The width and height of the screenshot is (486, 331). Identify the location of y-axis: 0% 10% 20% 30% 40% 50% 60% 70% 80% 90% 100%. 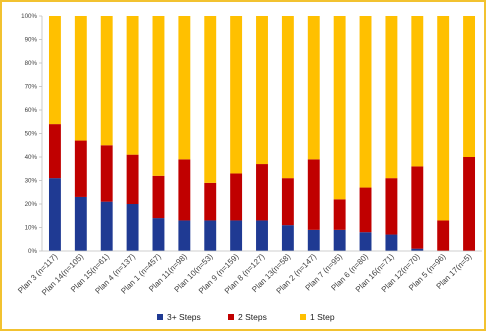
(32, 134).